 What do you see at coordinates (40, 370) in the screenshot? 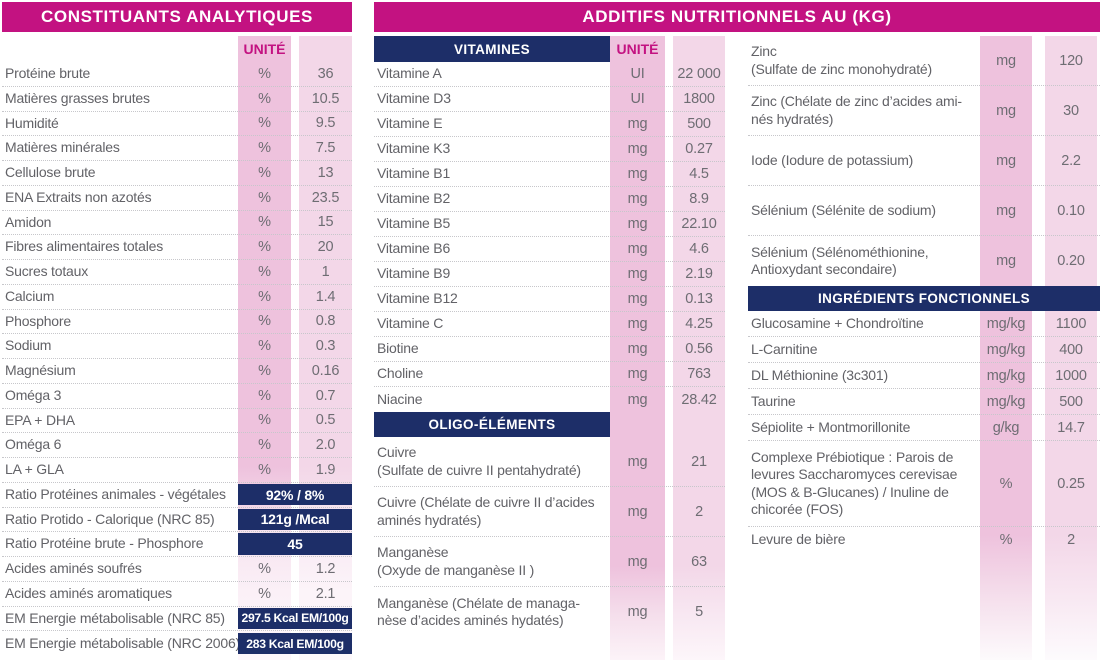
I see `row-label: Magnésium` at bounding box center [40, 370].